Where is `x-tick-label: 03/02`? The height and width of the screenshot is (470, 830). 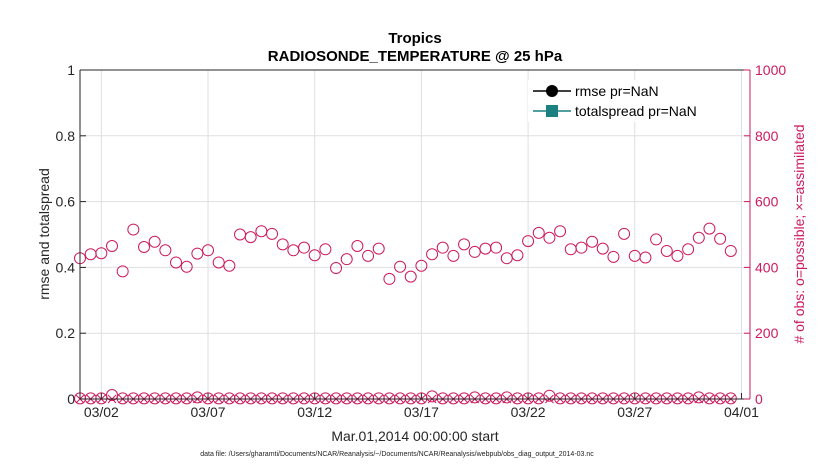 x-tick-label: 03/02 is located at coordinates (101, 412).